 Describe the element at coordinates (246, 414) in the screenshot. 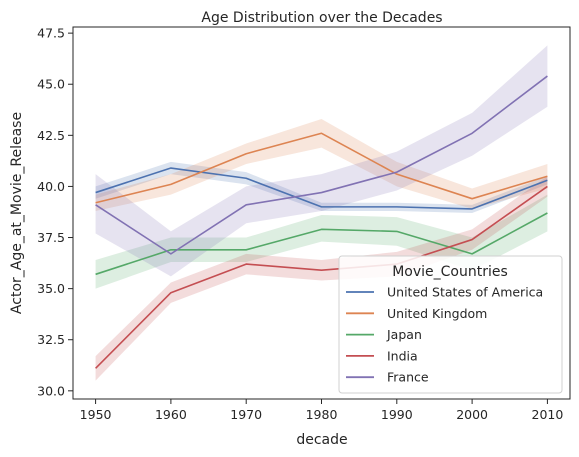

I see `x-tick-label: 1970` at that location.